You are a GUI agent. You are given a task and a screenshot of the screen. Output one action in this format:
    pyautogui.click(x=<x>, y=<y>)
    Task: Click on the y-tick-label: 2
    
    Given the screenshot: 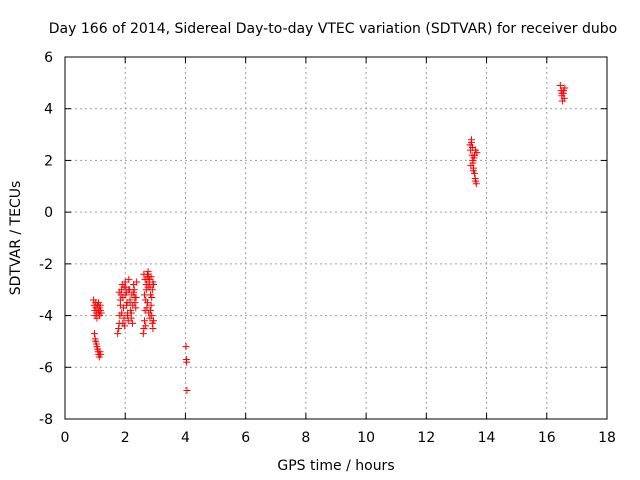 What is the action you would take?
    pyautogui.click(x=48, y=161)
    